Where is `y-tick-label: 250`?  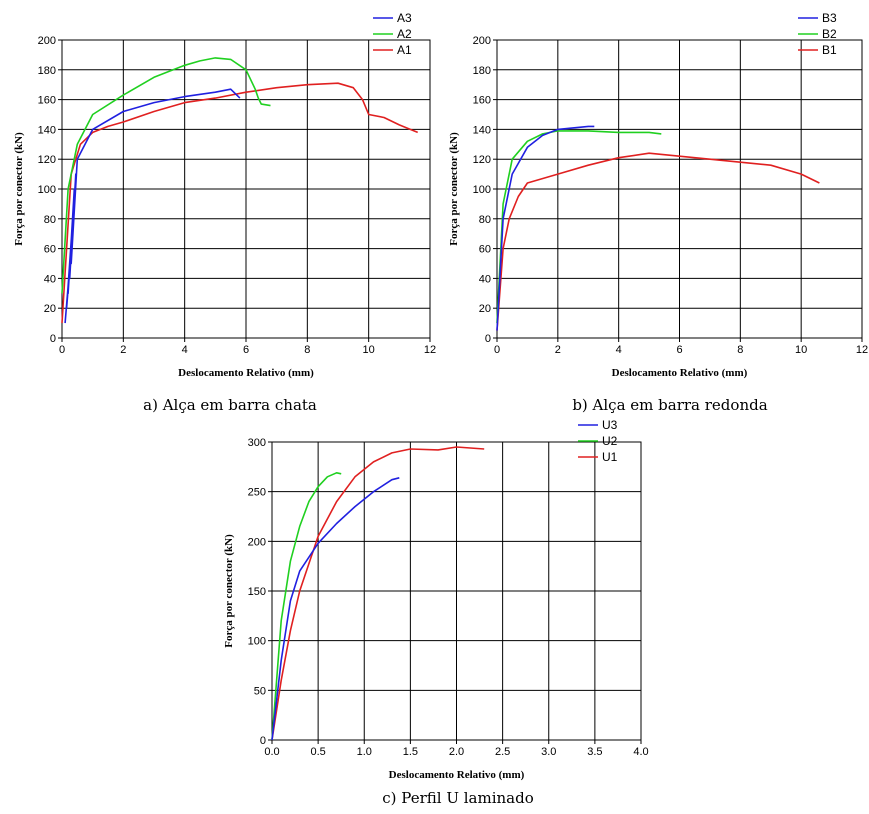
y-tick-label: 250 is located at coordinates (257, 493).